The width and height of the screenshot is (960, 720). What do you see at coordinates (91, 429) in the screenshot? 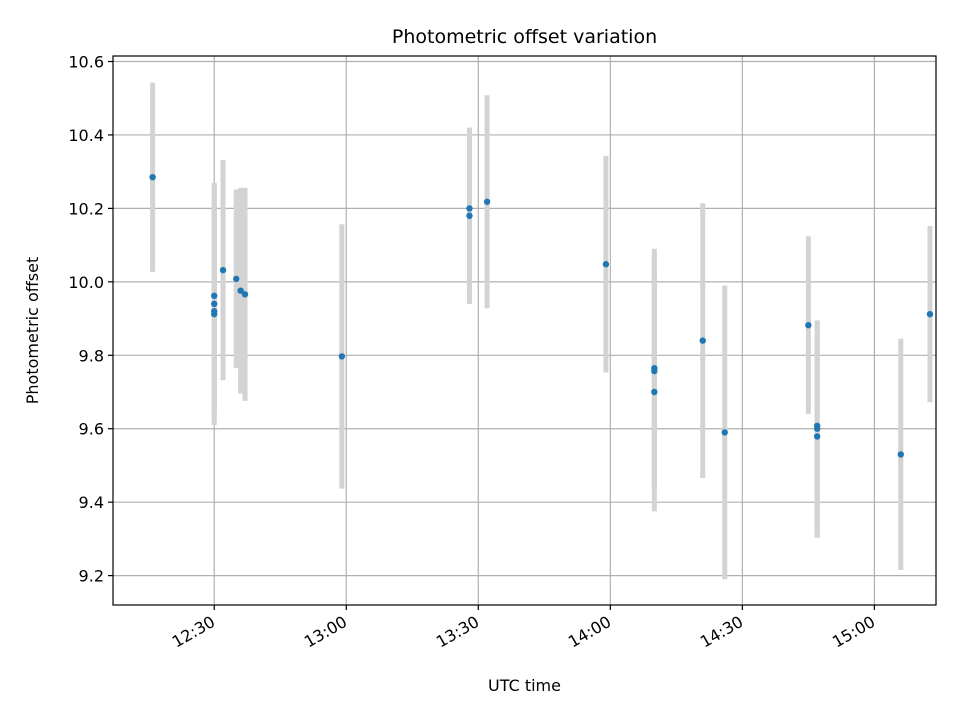
I see `y-tick-label: 9.6` at bounding box center [91, 429].